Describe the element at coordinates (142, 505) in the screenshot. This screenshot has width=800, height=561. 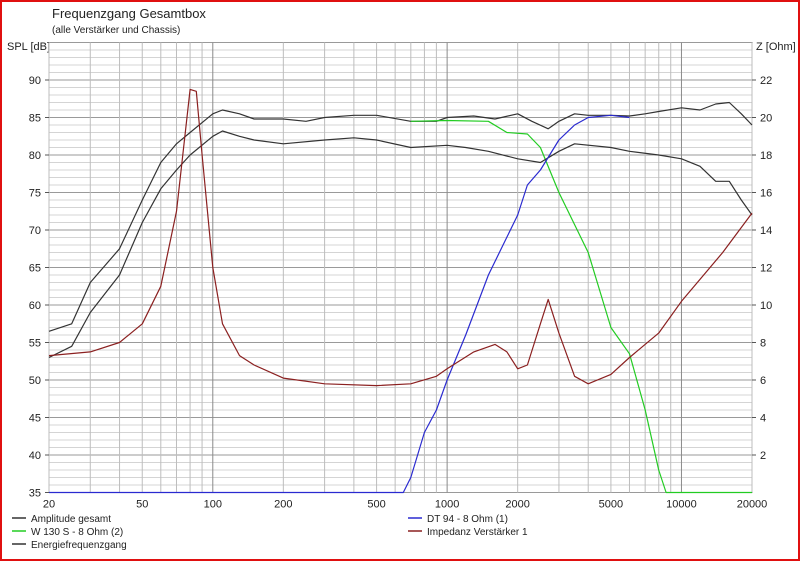
I see `x-tick-label: 50` at that location.